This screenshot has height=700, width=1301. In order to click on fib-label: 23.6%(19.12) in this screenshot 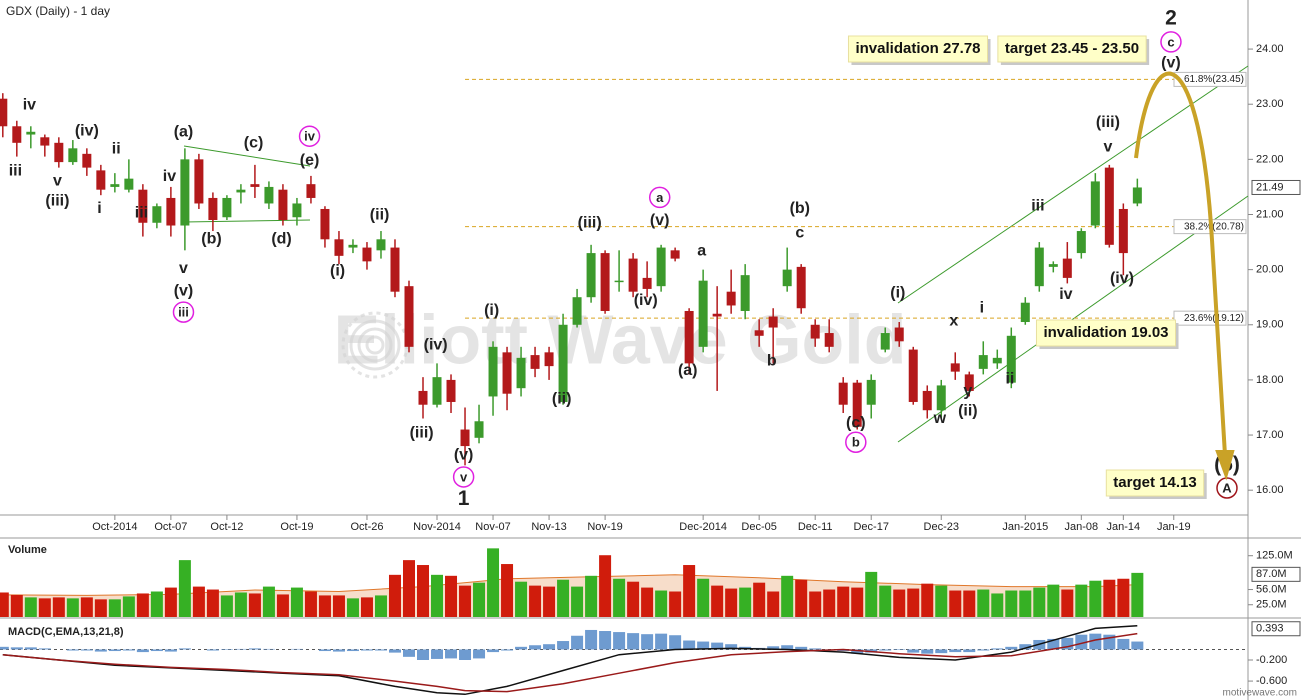, I will do `click(1214, 318)`.